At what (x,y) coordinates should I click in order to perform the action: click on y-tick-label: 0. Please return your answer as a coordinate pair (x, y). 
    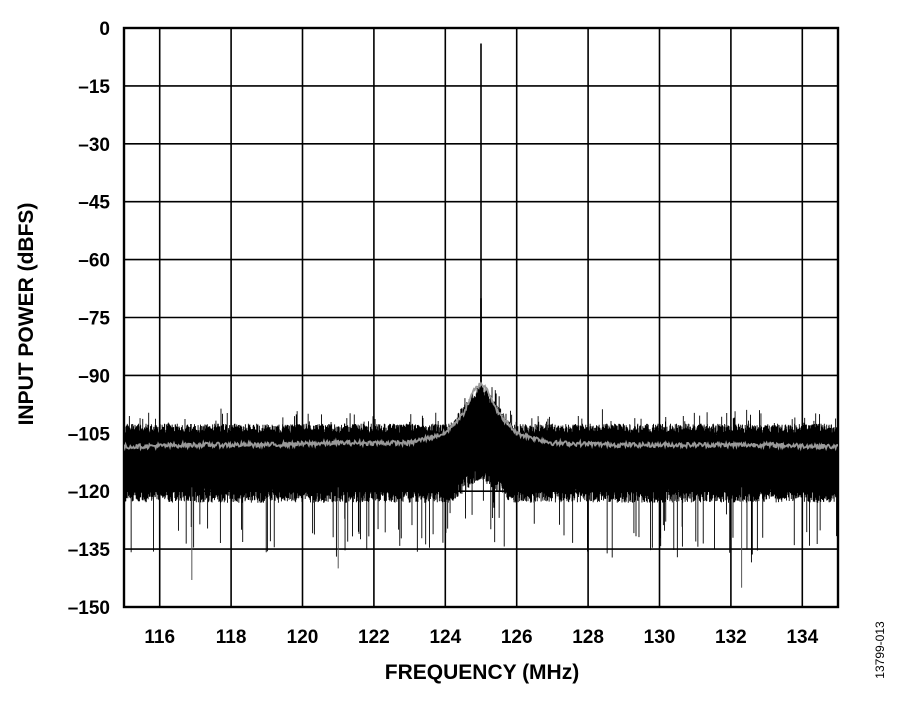
    Looking at the image, I should click on (104, 29).